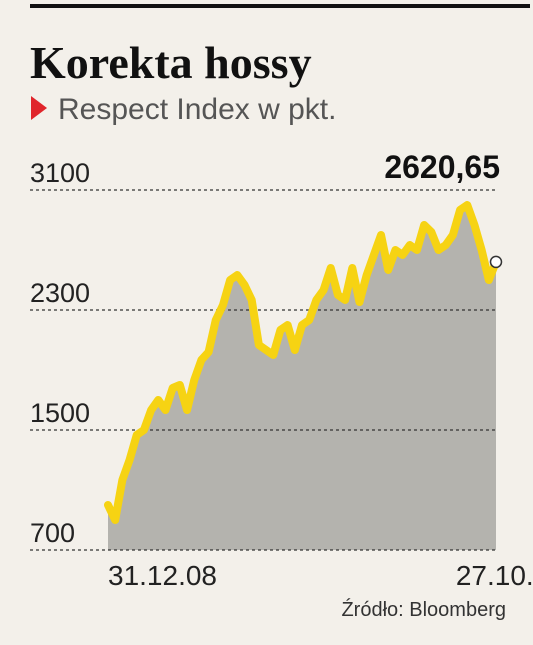 The height and width of the screenshot is (645, 533). Describe the element at coordinates (280, 6) in the screenshot. I see `top-rule` at that location.